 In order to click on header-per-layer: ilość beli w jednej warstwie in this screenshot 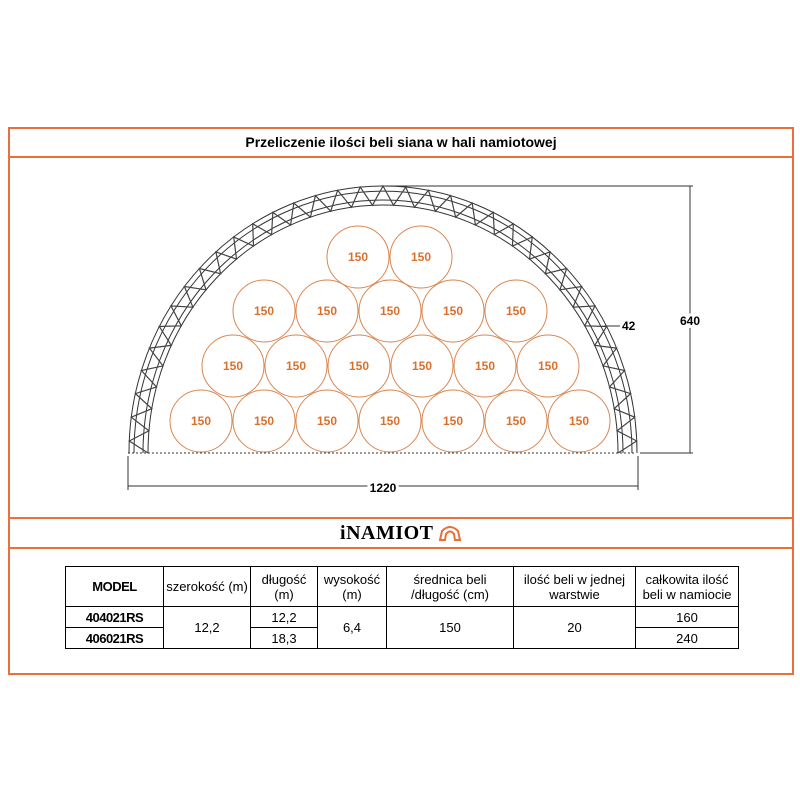, I will do `click(574, 586)`.